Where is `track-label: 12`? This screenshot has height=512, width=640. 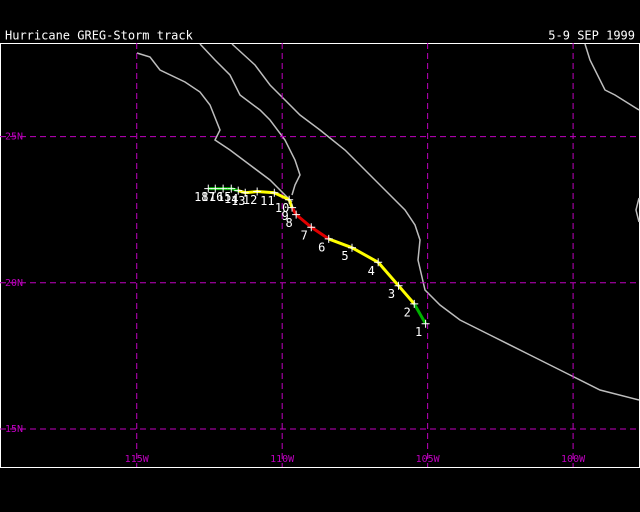
track-label: 12 is located at coordinates (250, 200).